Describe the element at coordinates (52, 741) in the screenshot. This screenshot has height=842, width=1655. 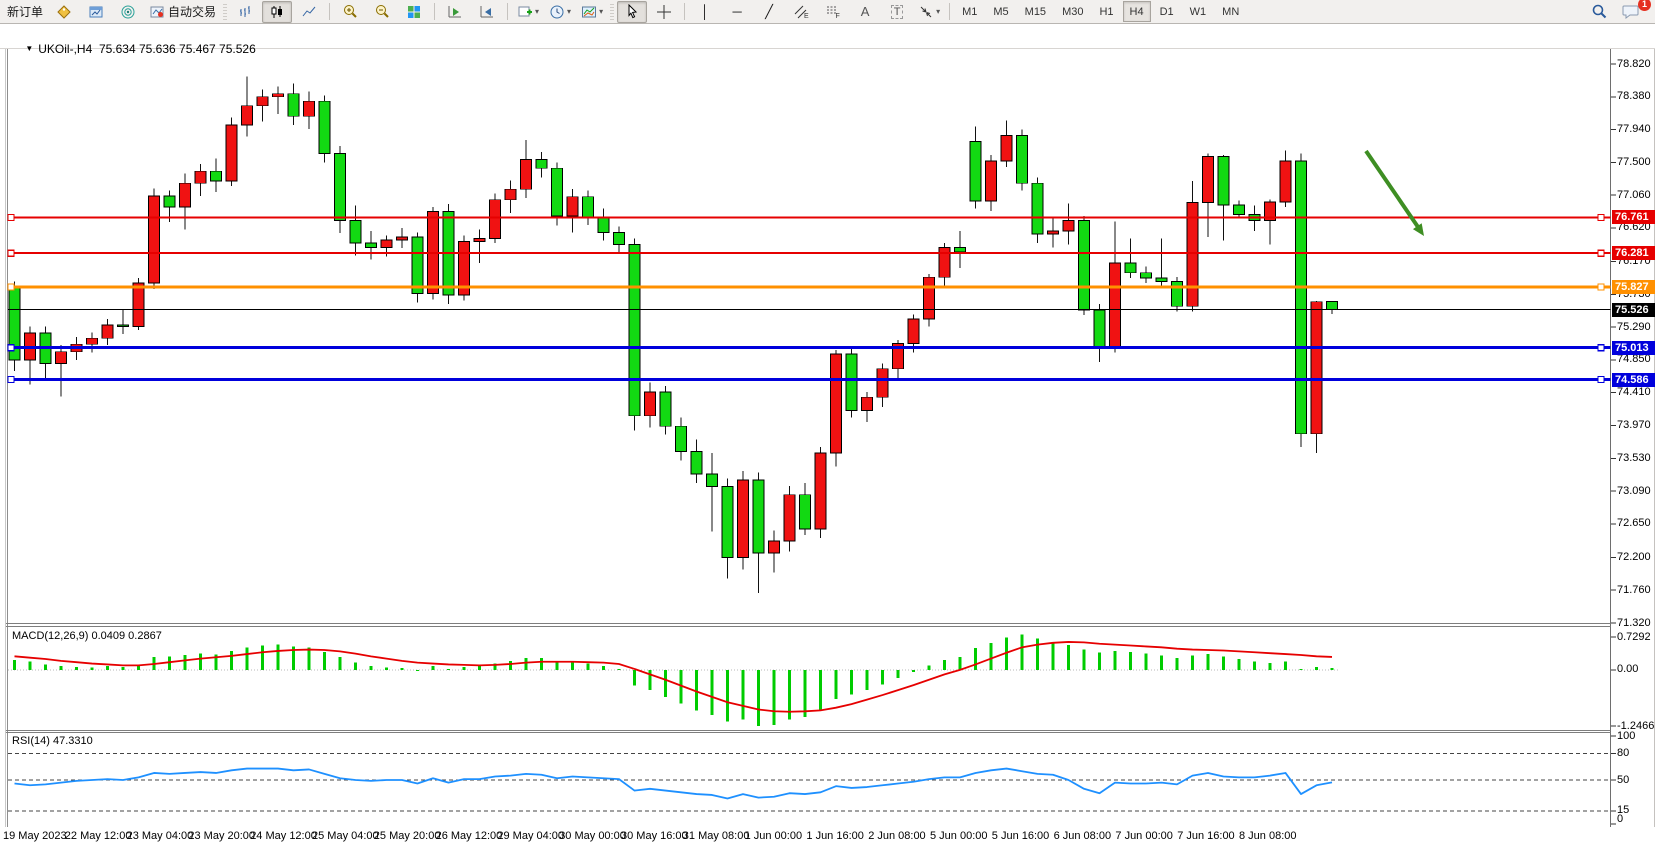
I see `rsi-indicator-label: RSI(14) 47.3310` at that location.